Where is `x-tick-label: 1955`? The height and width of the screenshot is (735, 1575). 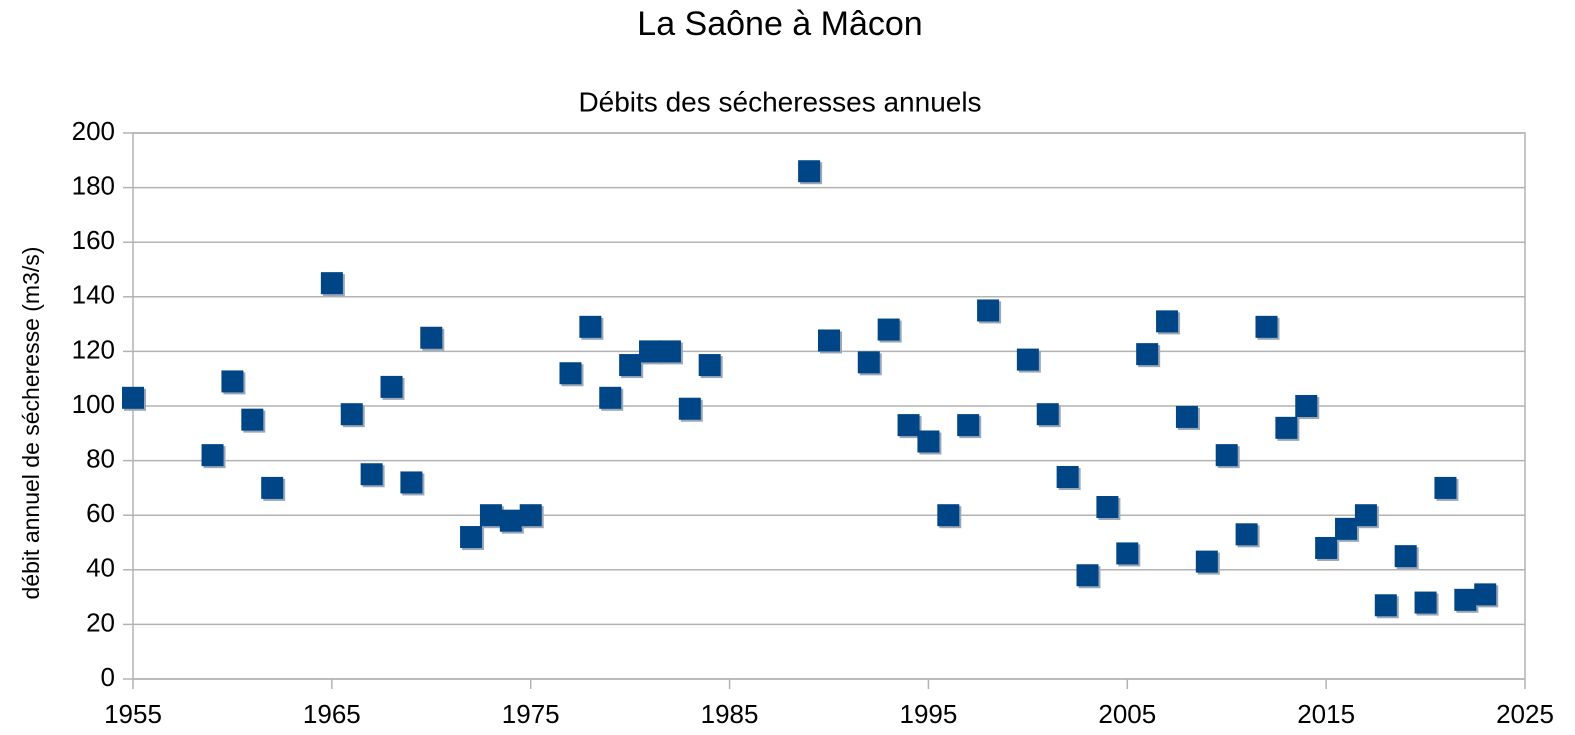 x-tick-label: 1955 is located at coordinates (133, 714).